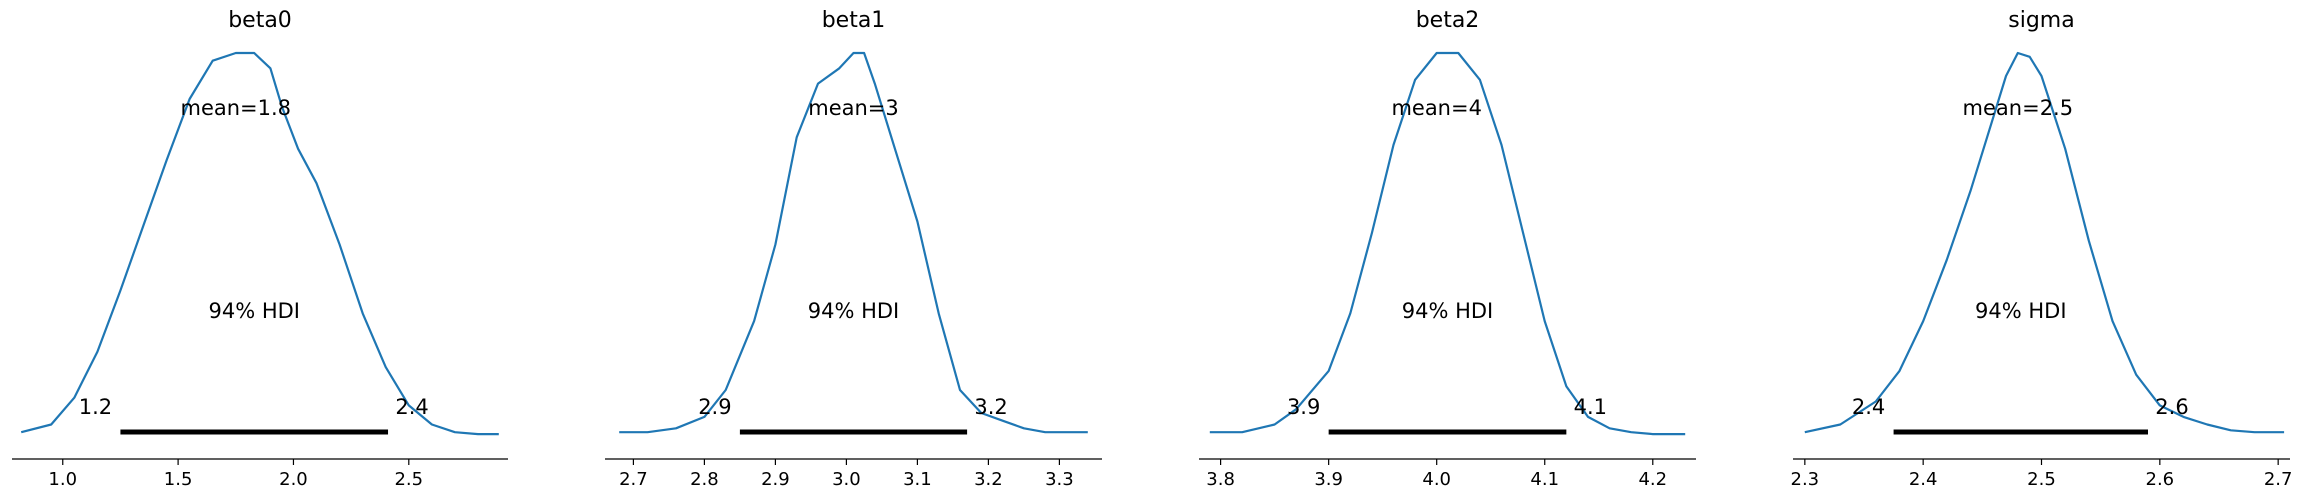 Image resolution: width=2301 pixels, height=497 pixels. Describe the element at coordinates (1059, 479) in the screenshot. I see `x-tick-label: 3.3` at that location.